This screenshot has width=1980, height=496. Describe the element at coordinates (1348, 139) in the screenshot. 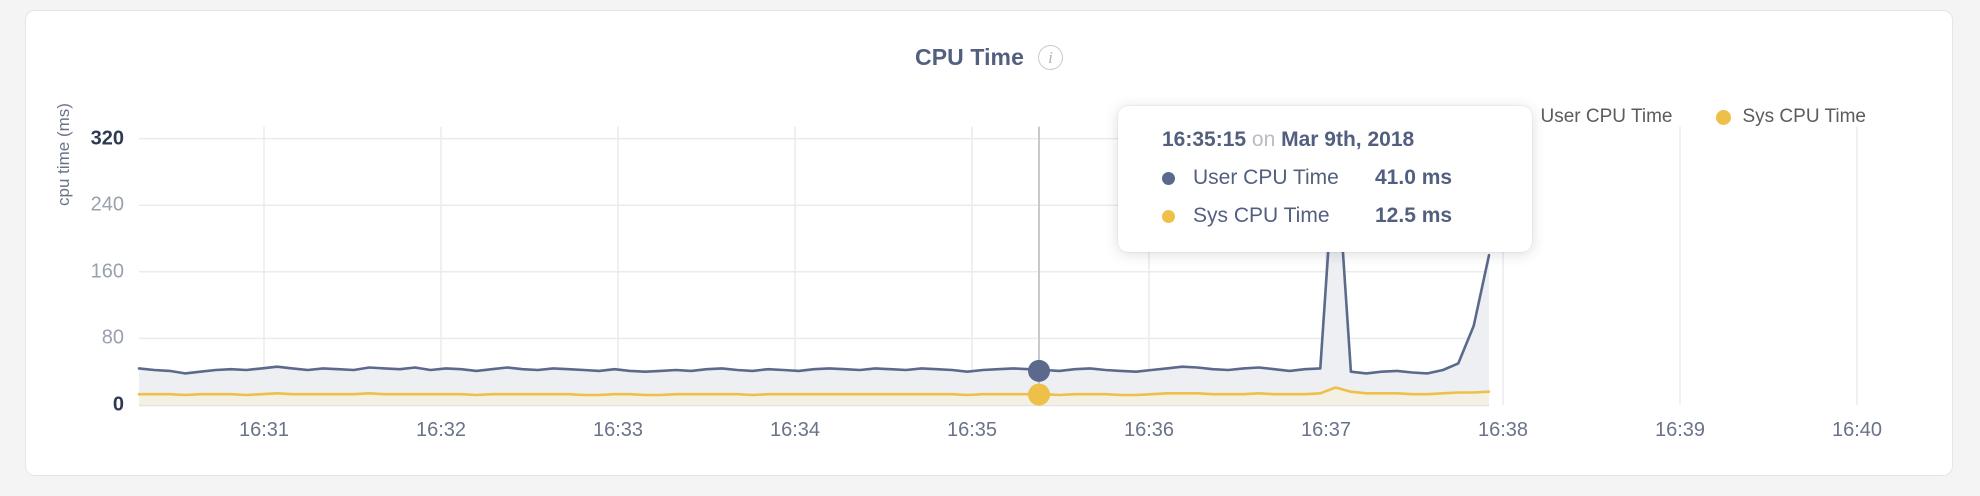

I see `tooltip-date: Mar 9th, 2018` at that location.